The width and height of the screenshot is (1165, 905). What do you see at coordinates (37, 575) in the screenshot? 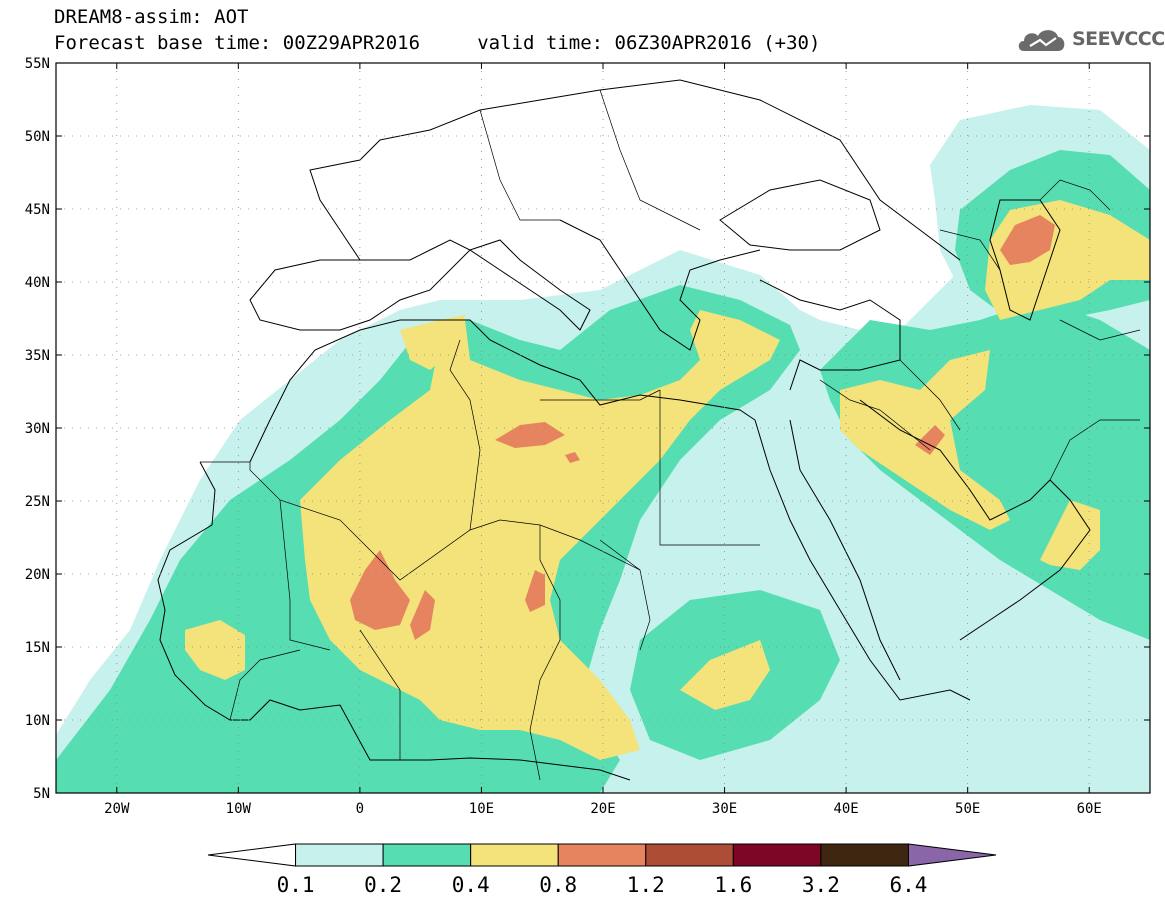
I see `lat-tick-label: 20N` at bounding box center [37, 575].